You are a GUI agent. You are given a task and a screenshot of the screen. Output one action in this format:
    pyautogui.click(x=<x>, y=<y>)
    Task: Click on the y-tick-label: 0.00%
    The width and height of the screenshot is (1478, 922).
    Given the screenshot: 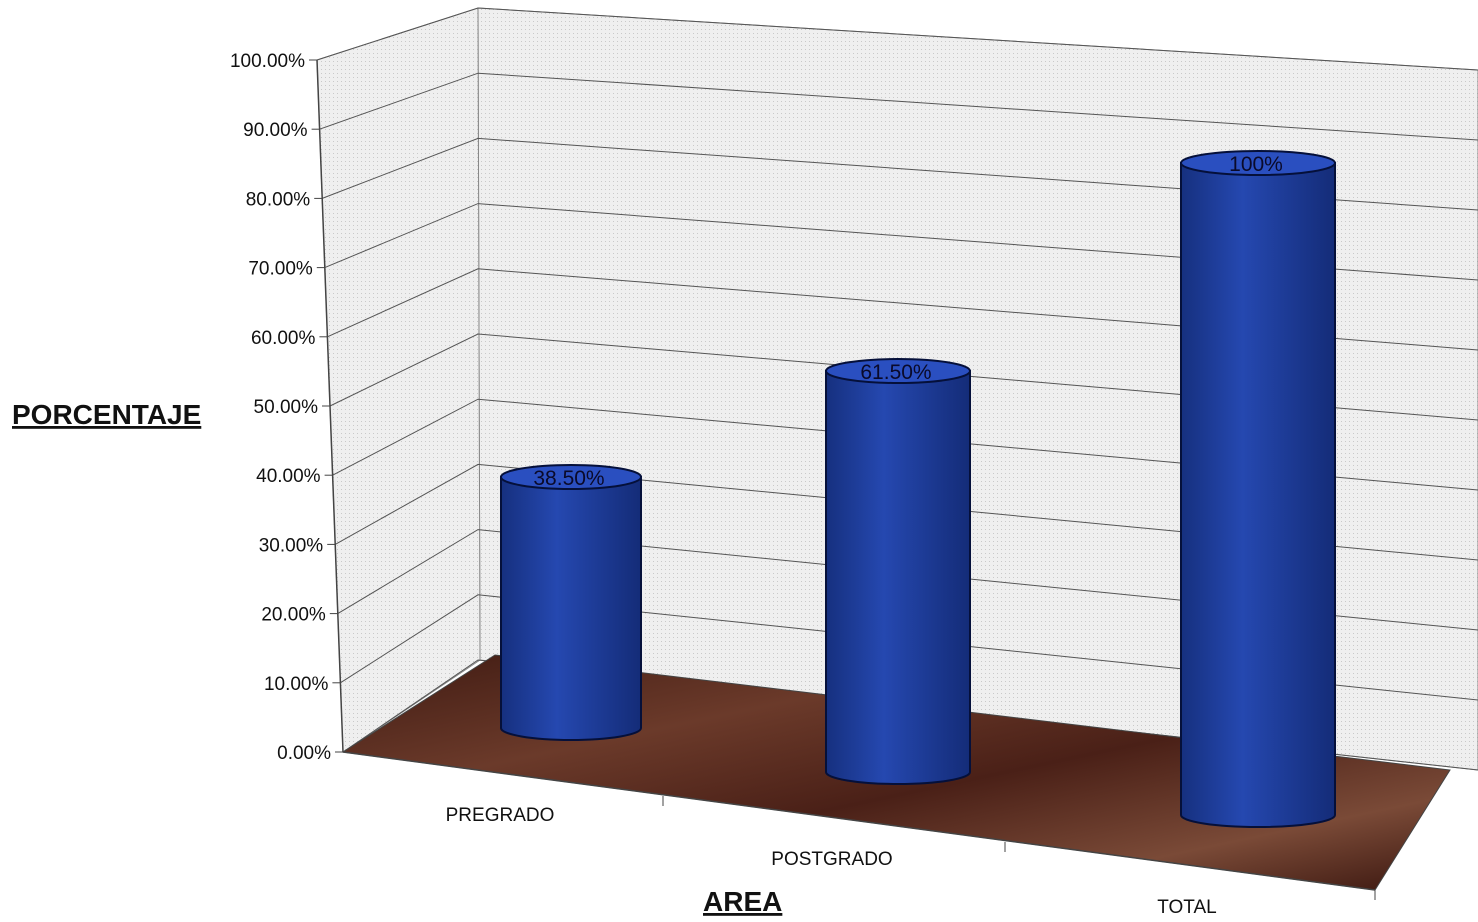 What is the action you would take?
    pyautogui.click(x=304, y=753)
    